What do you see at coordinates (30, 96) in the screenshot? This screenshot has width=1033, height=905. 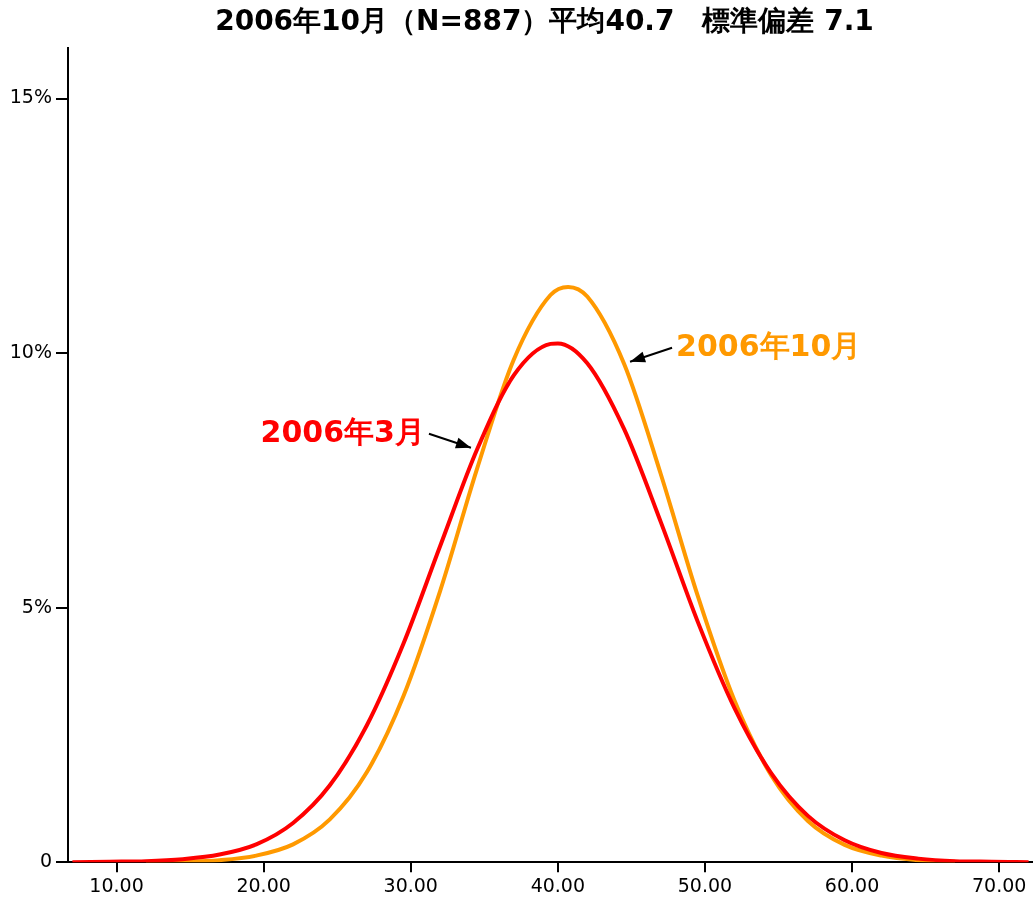 I see `y-tick-label: 15%` at bounding box center [30, 96].